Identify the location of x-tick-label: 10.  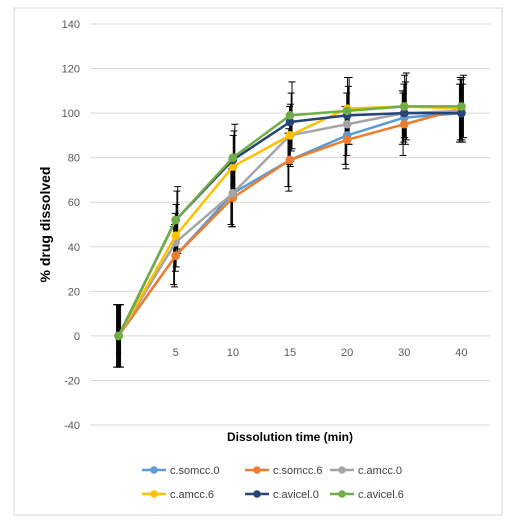
(233, 353).